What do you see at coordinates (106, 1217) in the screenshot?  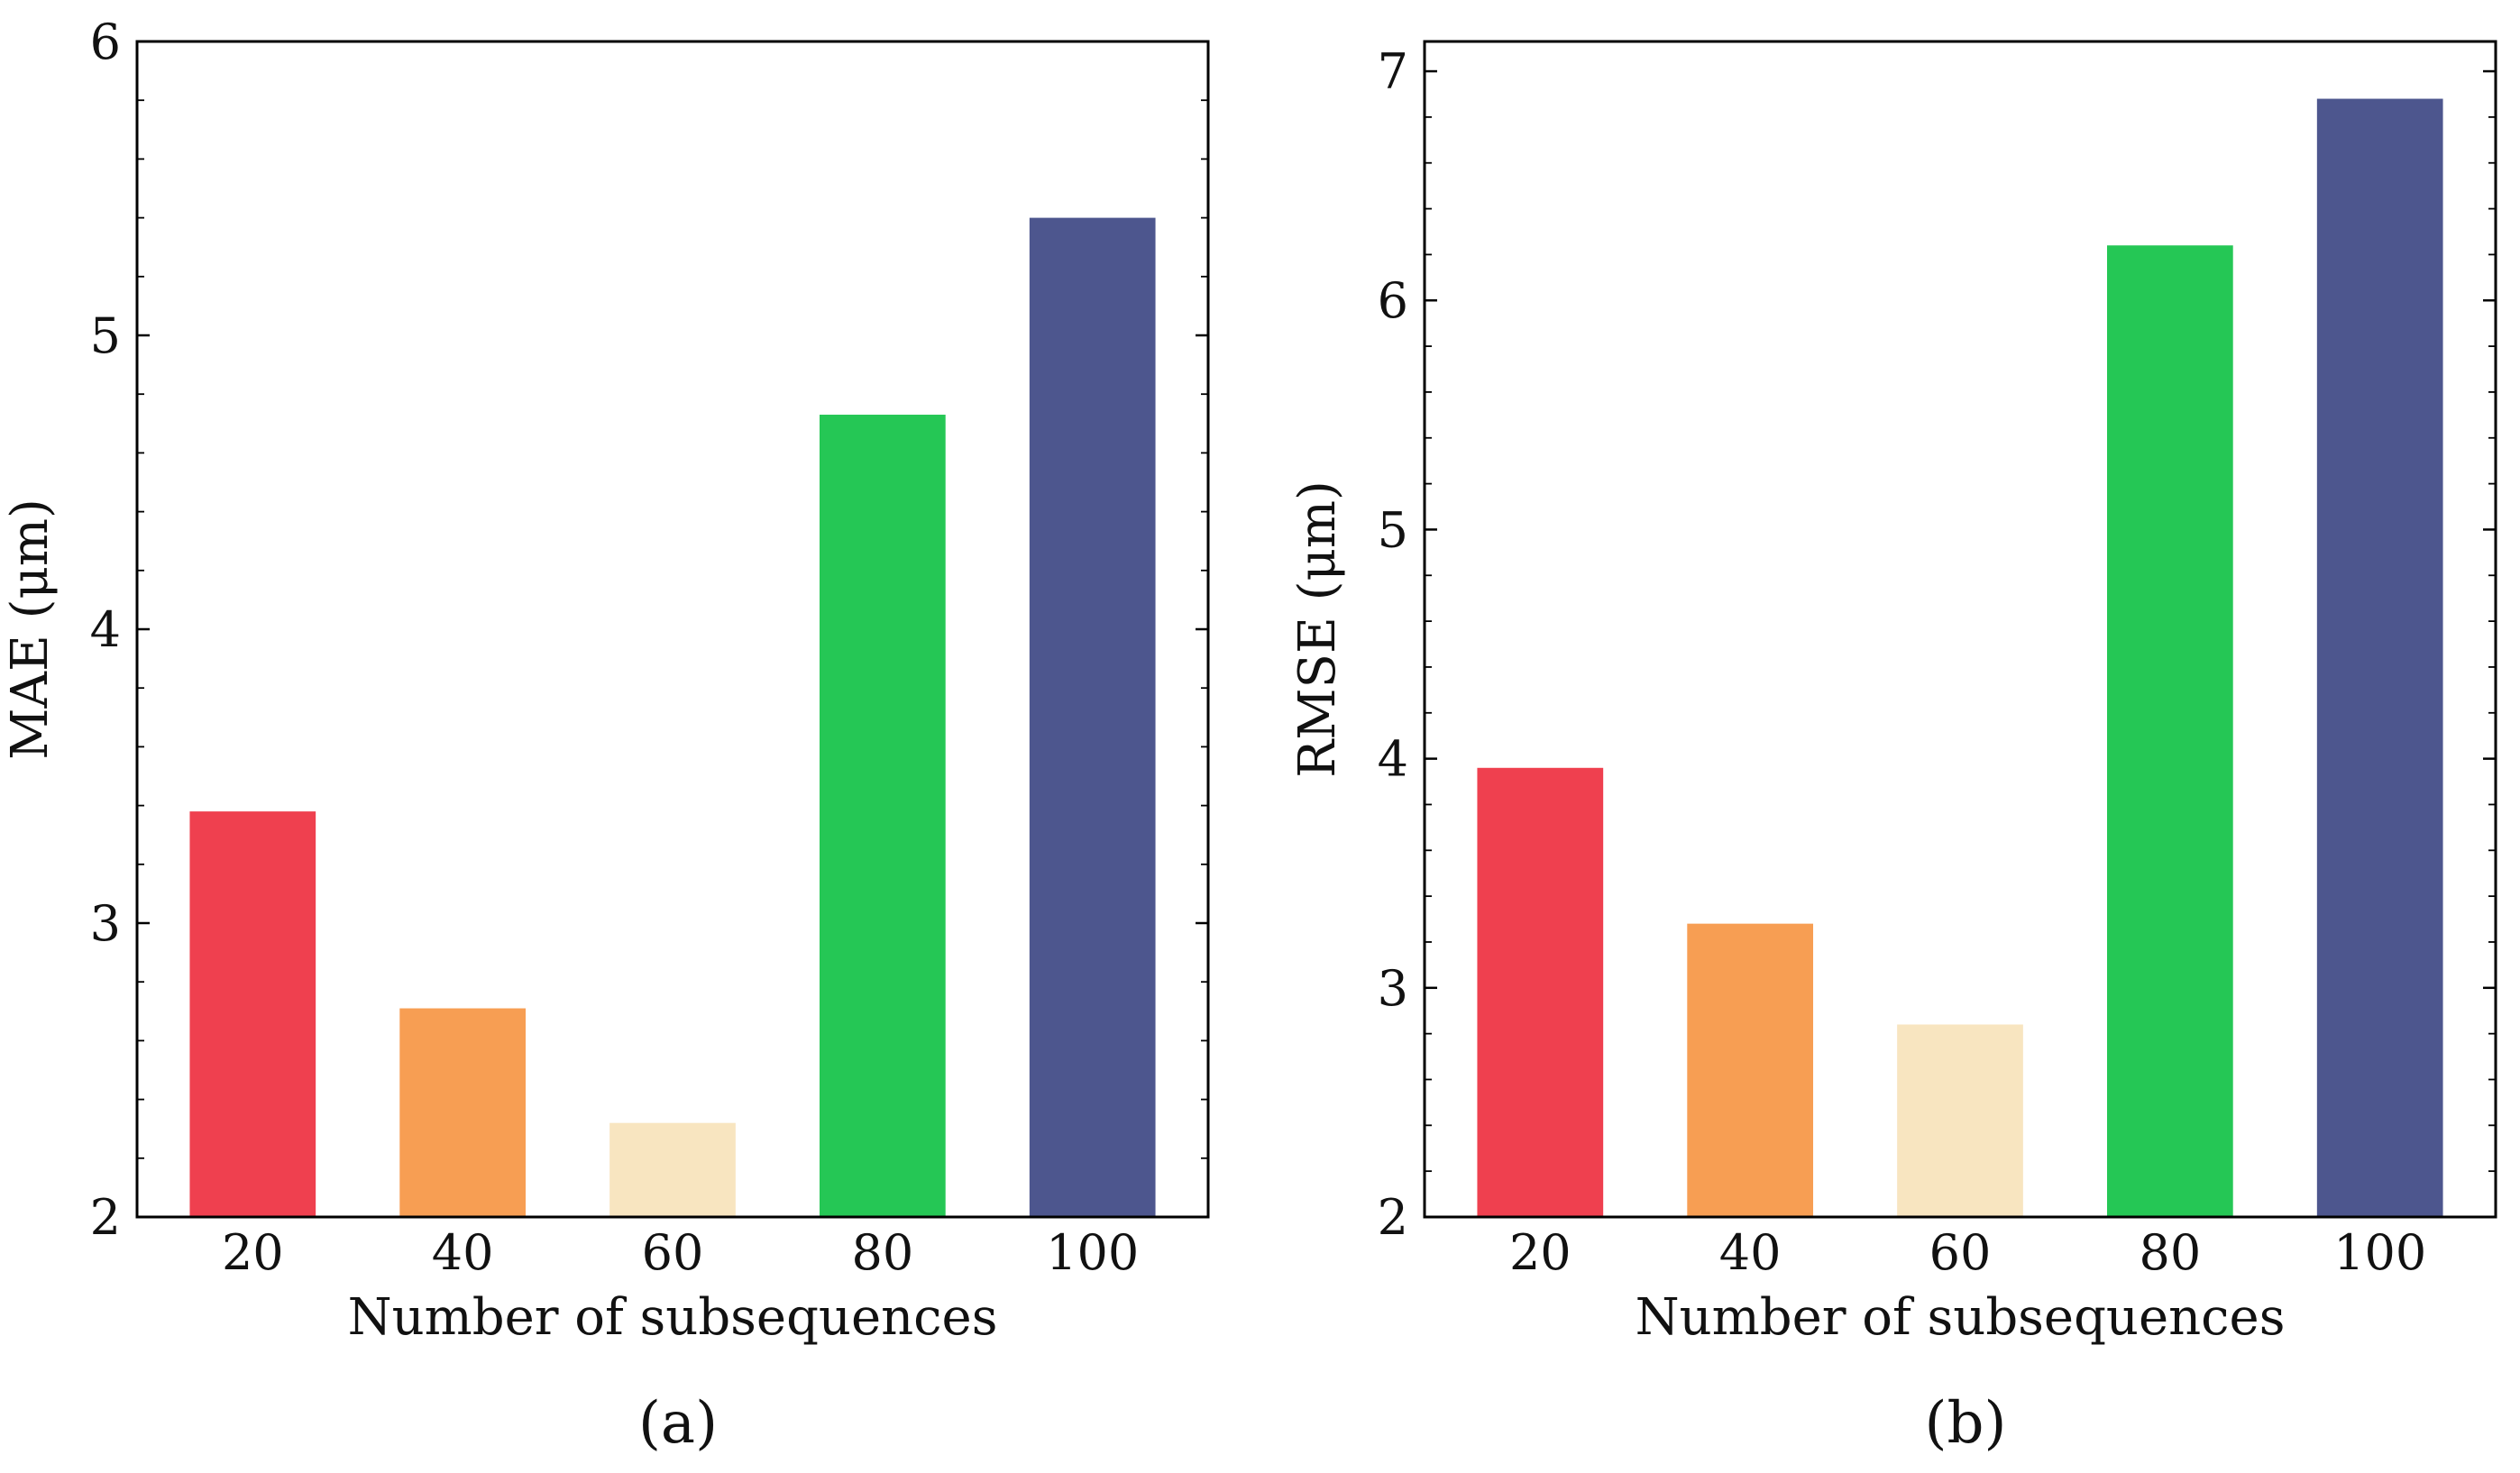 I see `panel-a-y-tick-label-2: 2` at bounding box center [106, 1217].